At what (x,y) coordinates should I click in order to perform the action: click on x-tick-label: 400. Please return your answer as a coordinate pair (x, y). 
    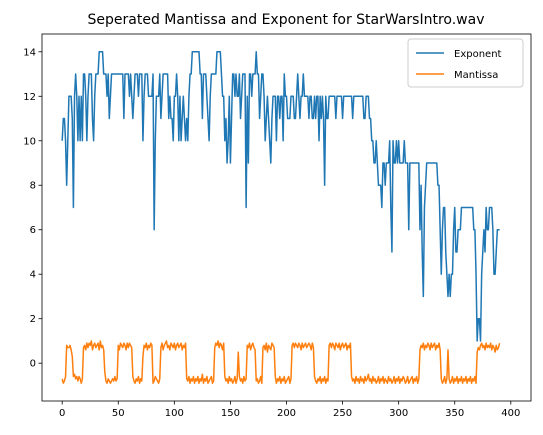
    Looking at the image, I should click on (510, 413).